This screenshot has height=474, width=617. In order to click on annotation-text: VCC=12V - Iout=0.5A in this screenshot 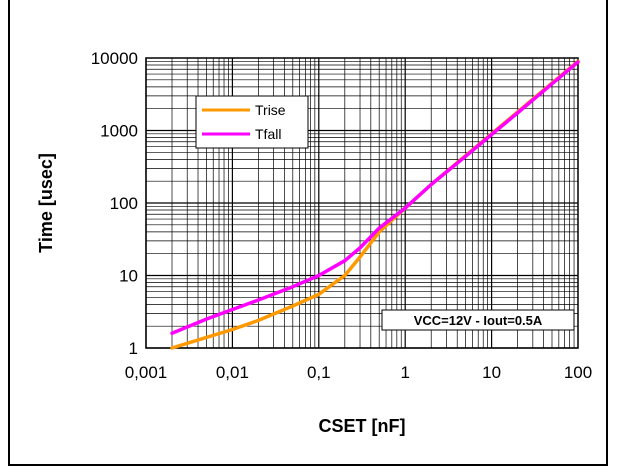, I will do `click(478, 320)`.